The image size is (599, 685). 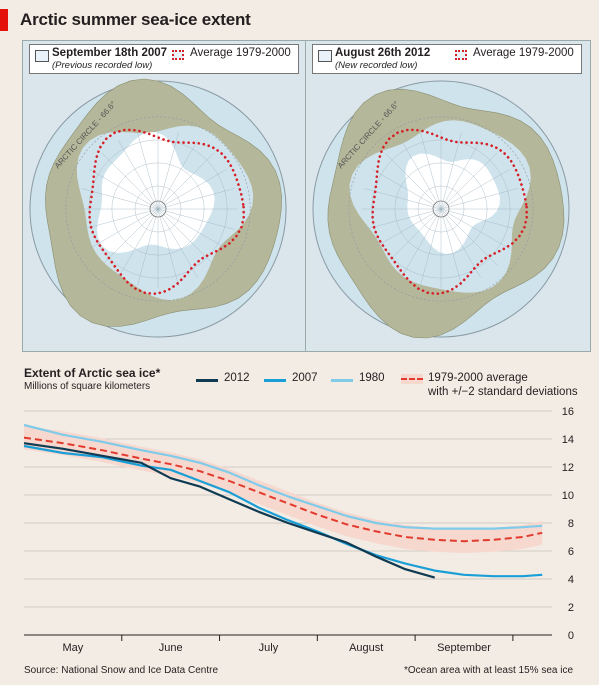 What do you see at coordinates (571, 552) in the screenshot?
I see `y-tick-label: 6` at bounding box center [571, 552].